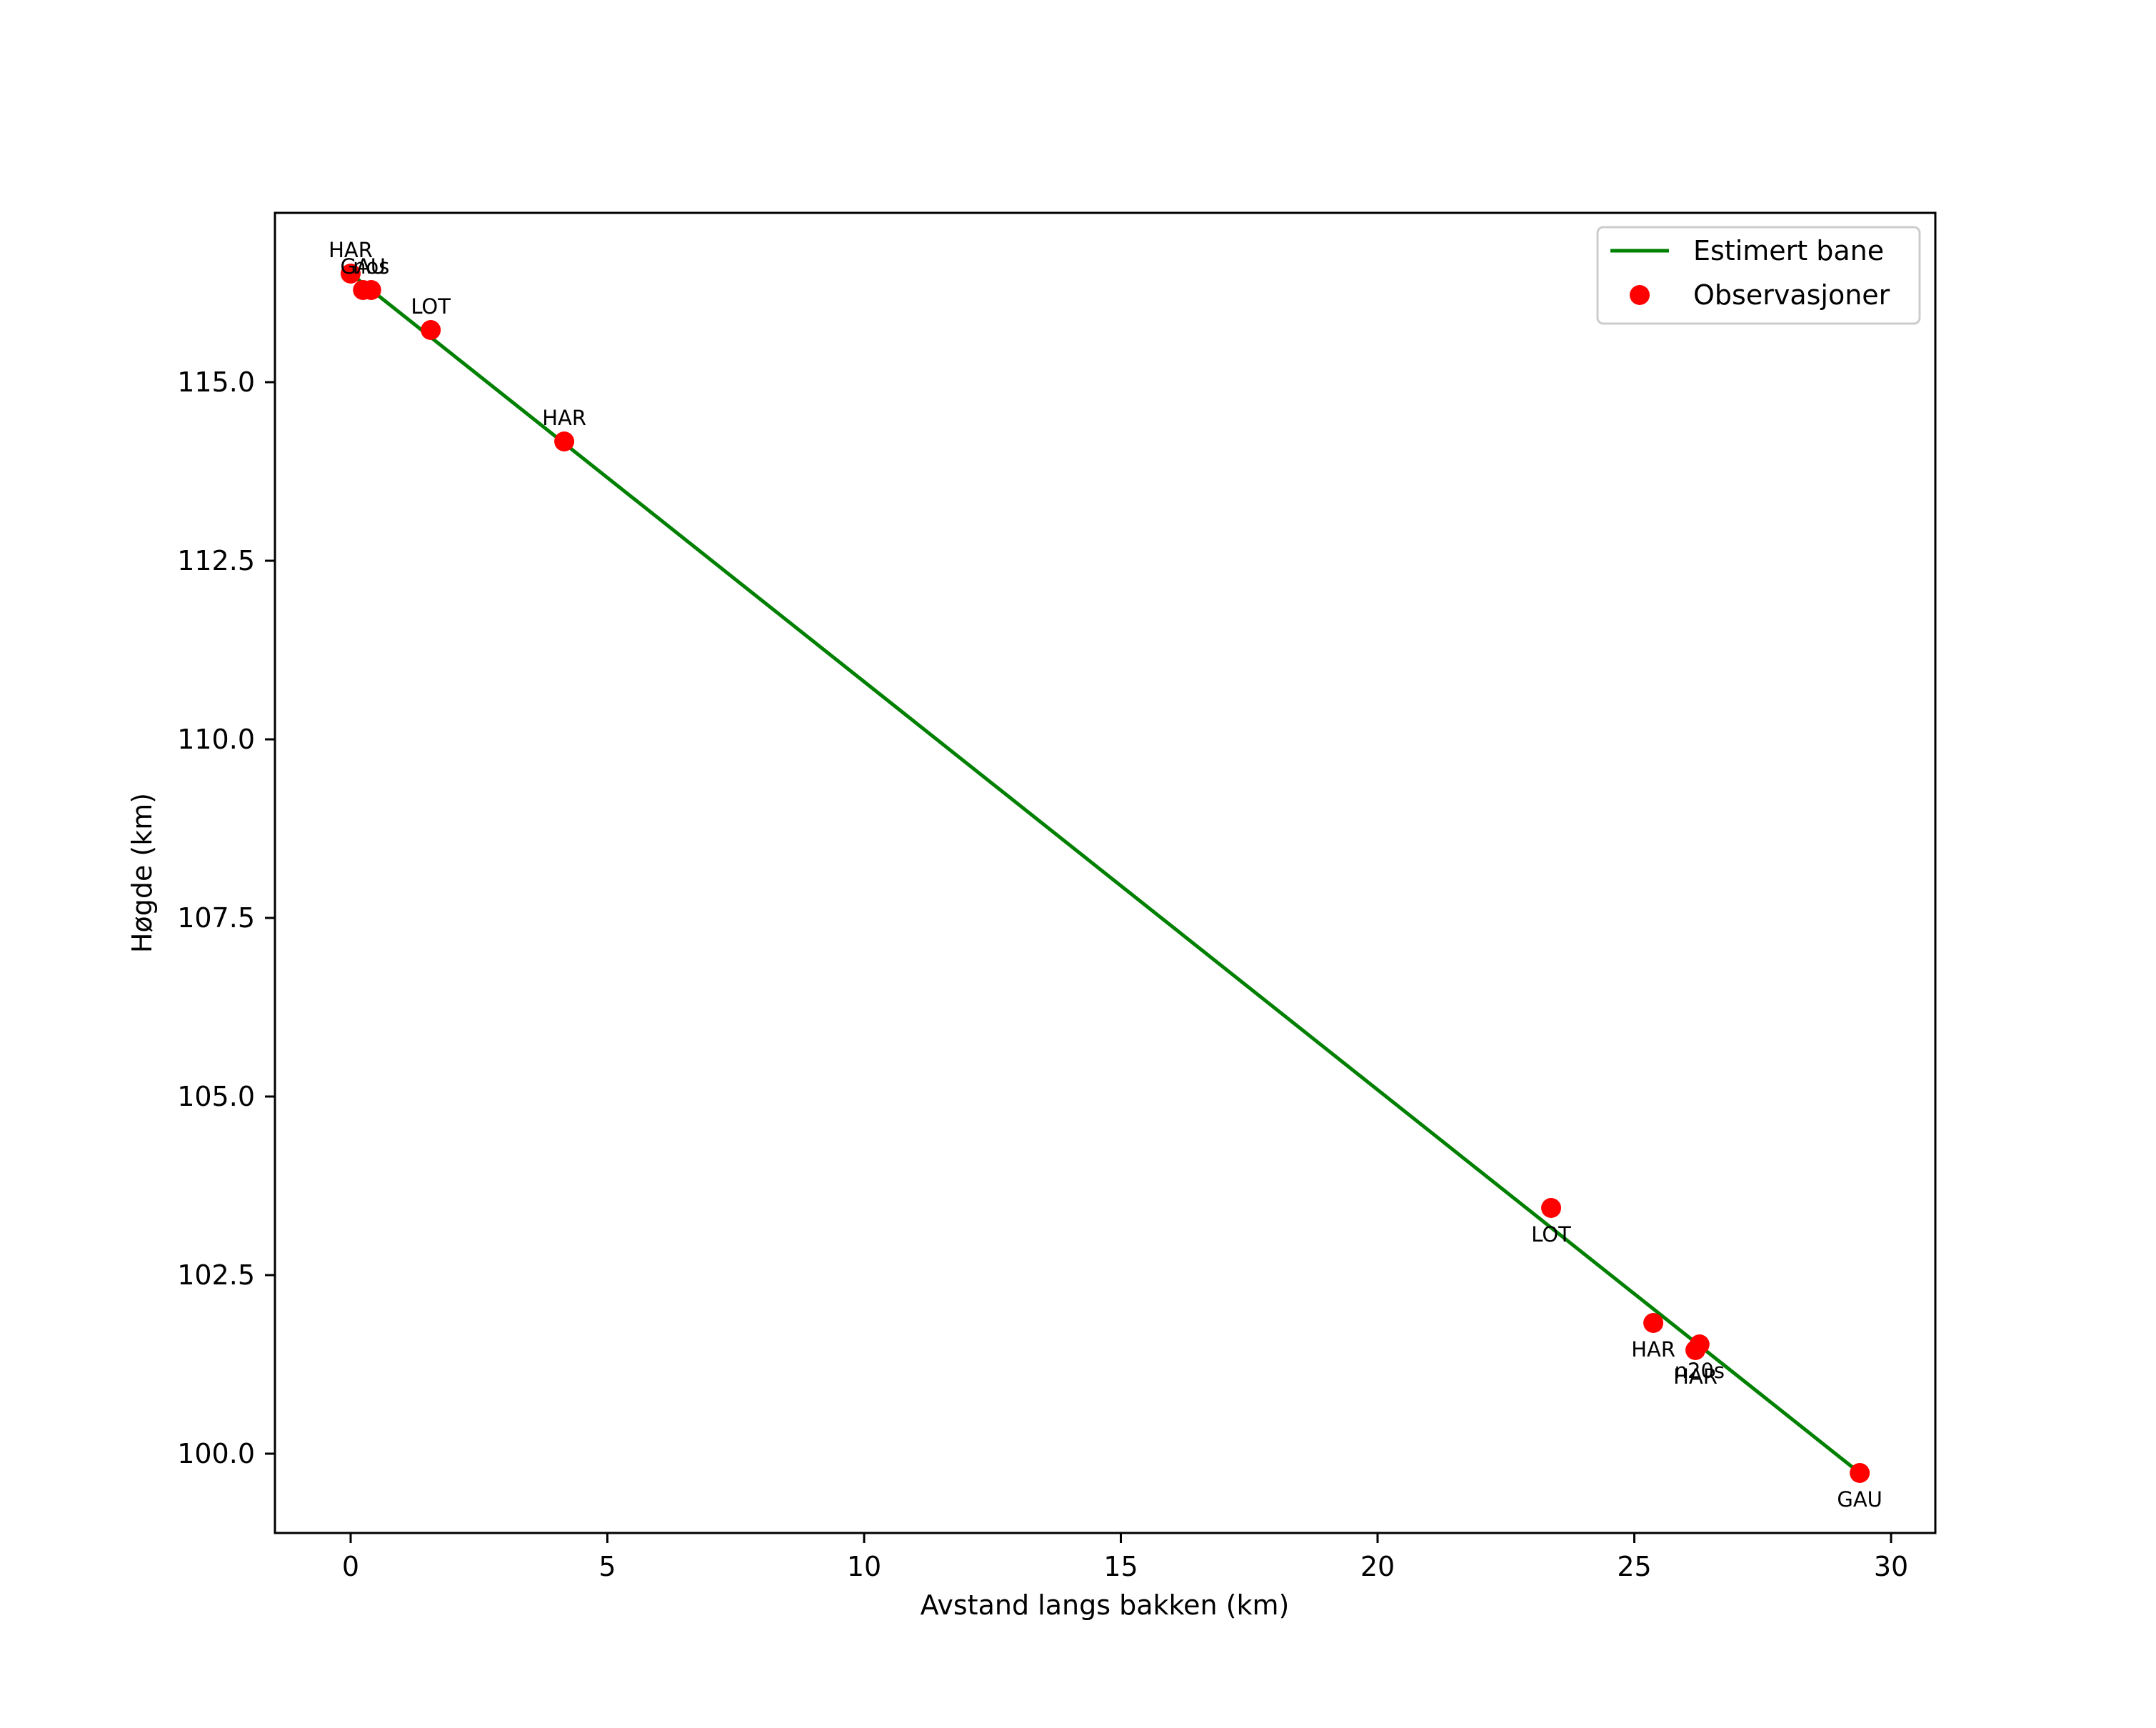 The height and width of the screenshot is (1728, 2156). I want to click on observation-label: nos, so click(371, 266).